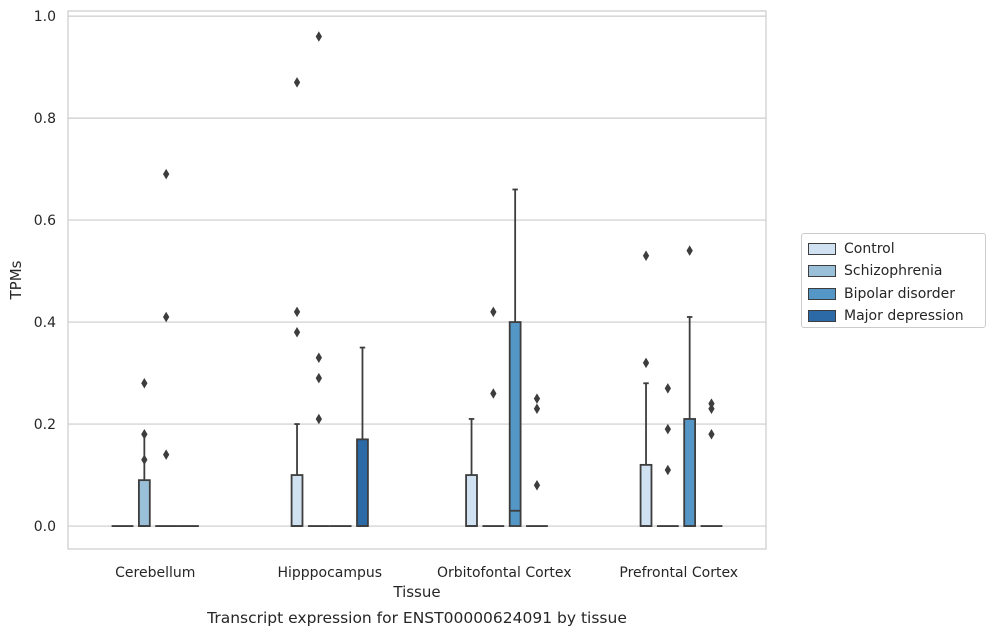 This screenshot has height=636, width=997. Describe the element at coordinates (45, 17) in the screenshot. I see `y-tick-label: 1.0` at that location.